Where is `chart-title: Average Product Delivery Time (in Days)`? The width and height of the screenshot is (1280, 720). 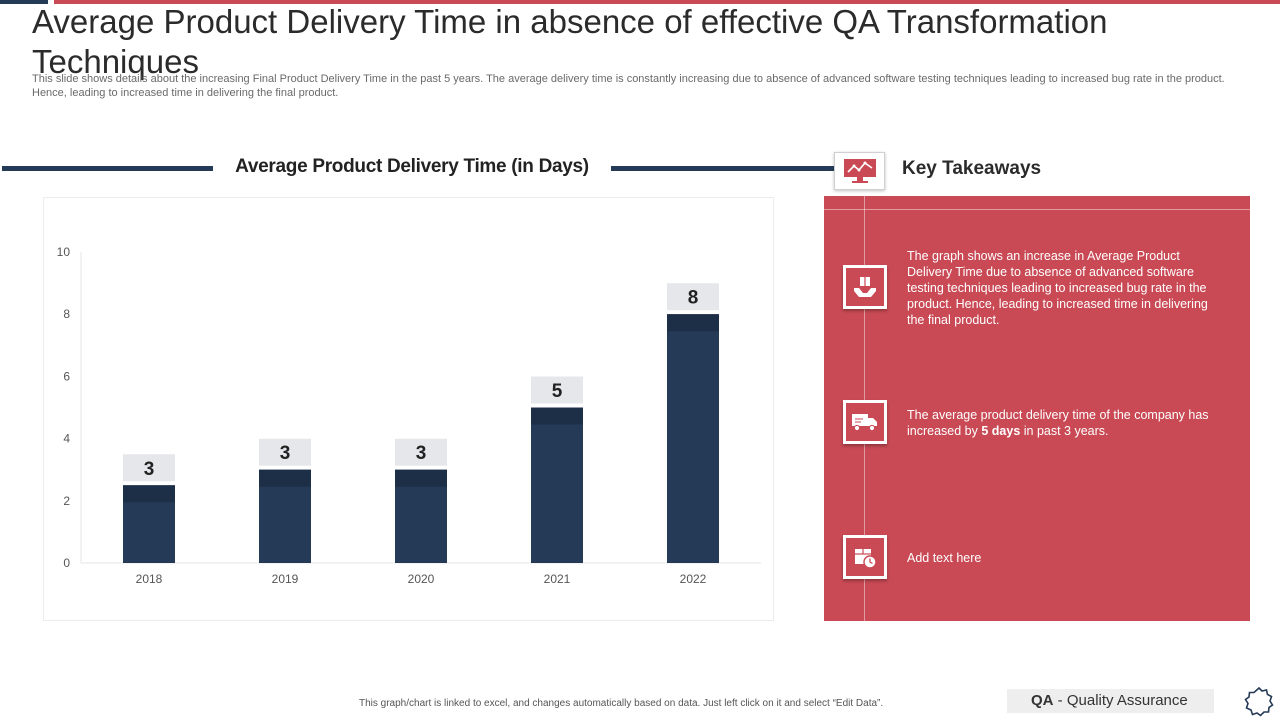
chart-title: Average Product Delivery Time (in Days) is located at coordinates (412, 166).